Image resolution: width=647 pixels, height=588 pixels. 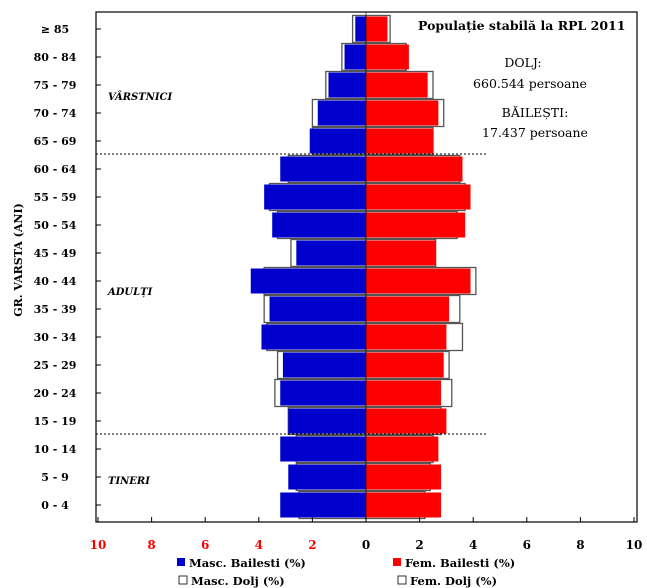 What do you see at coordinates (55, 141) in the screenshot?
I see `age-tick-label: 65 - 69` at bounding box center [55, 141].